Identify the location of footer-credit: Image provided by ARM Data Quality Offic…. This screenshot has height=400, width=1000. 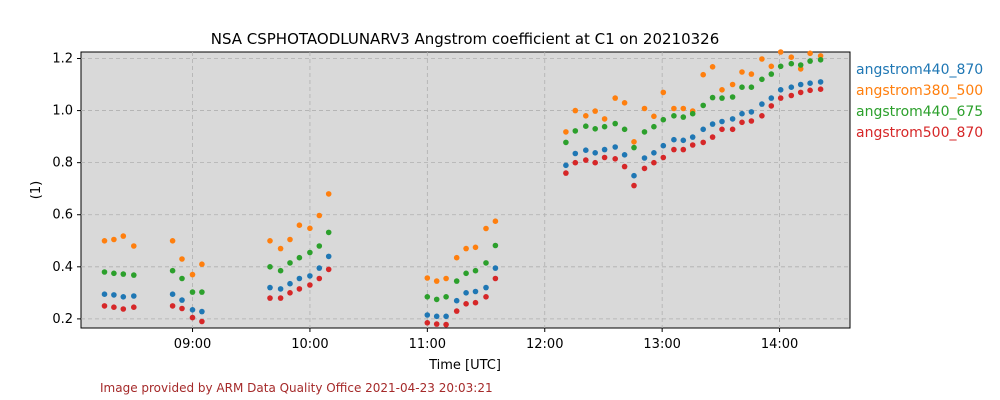
(296, 388).